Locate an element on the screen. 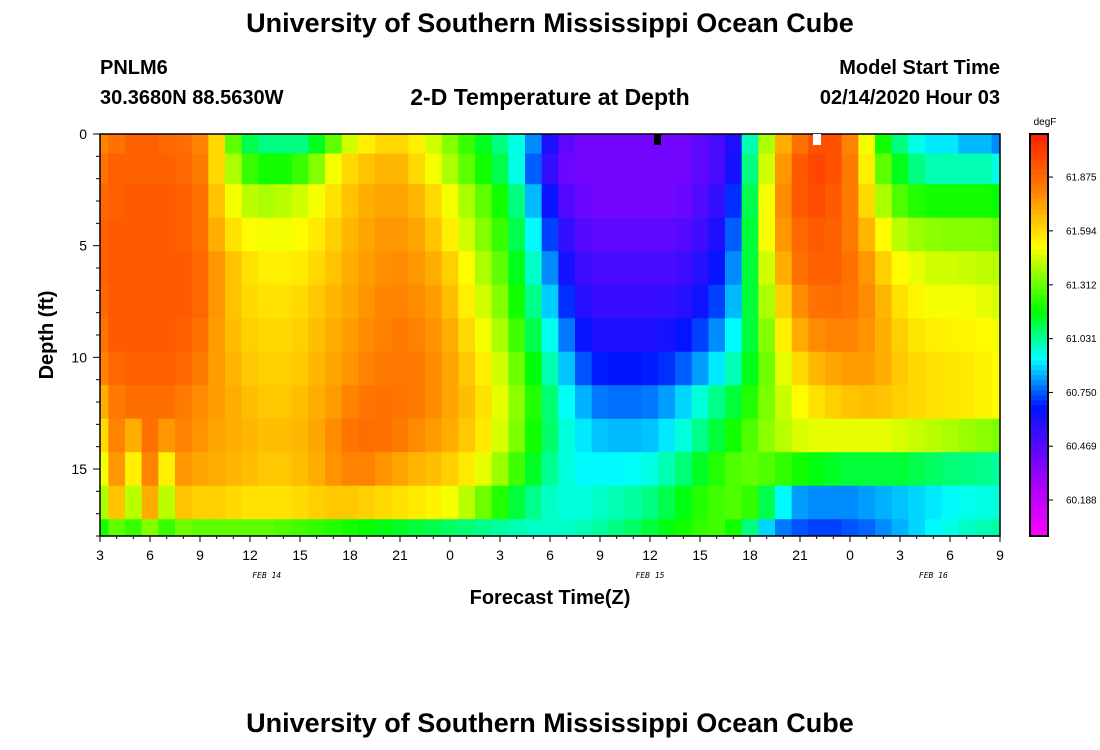 The image size is (1100, 750). x-date-label: FEB 16 is located at coordinates (933, 575).